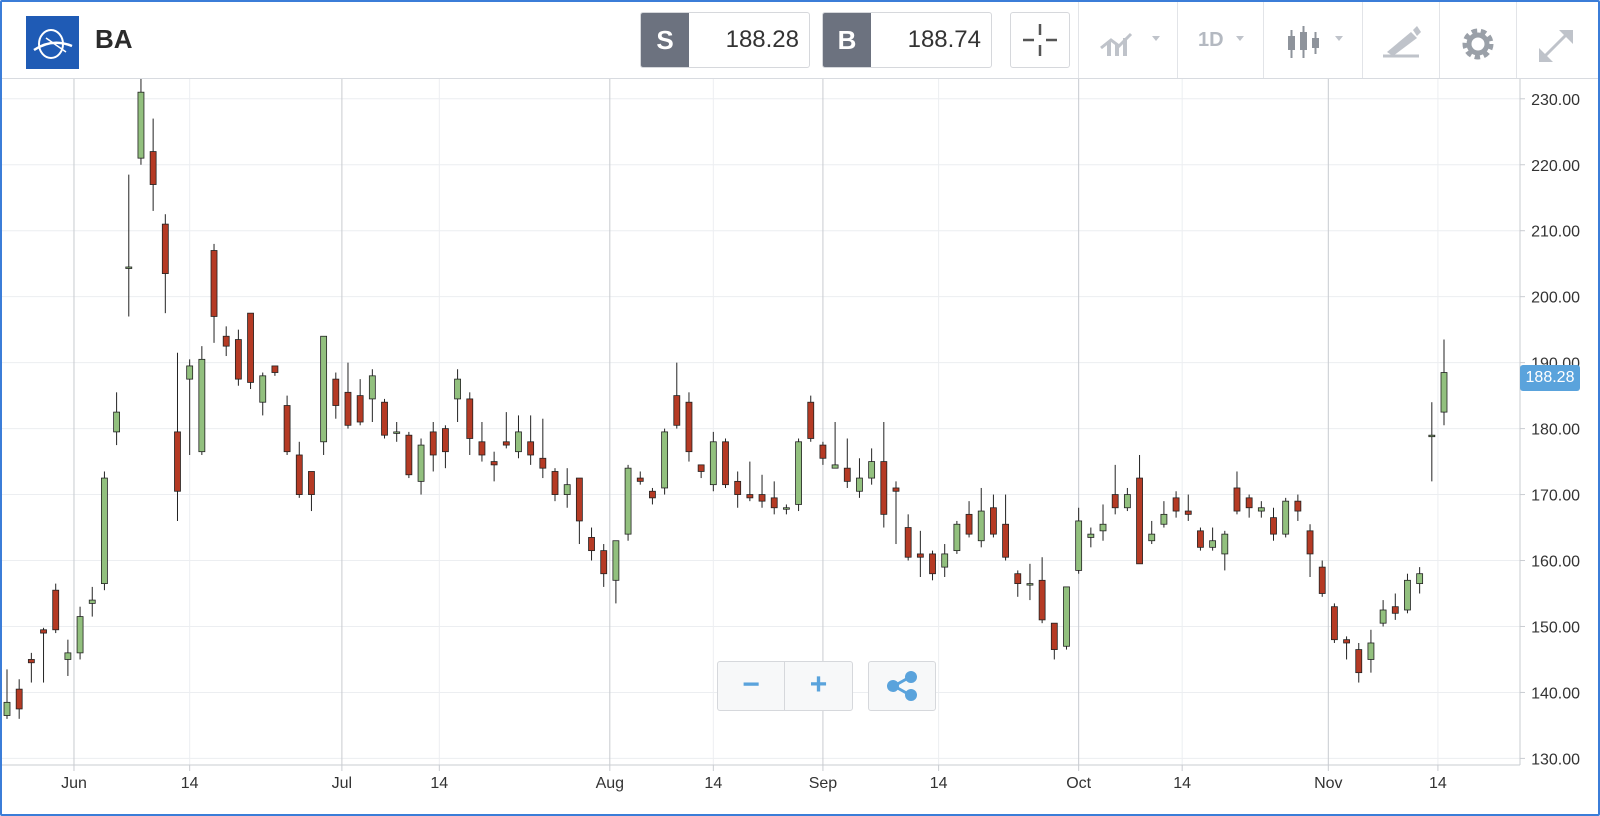 The image size is (1600, 816). I want to click on price-tick-label: 230.00, so click(1555, 100).